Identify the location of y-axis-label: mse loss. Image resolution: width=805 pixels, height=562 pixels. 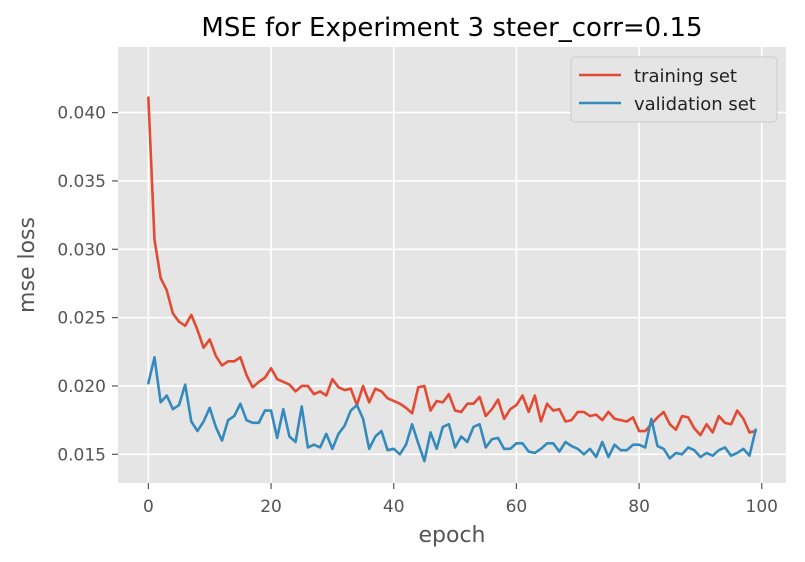
(27, 265).